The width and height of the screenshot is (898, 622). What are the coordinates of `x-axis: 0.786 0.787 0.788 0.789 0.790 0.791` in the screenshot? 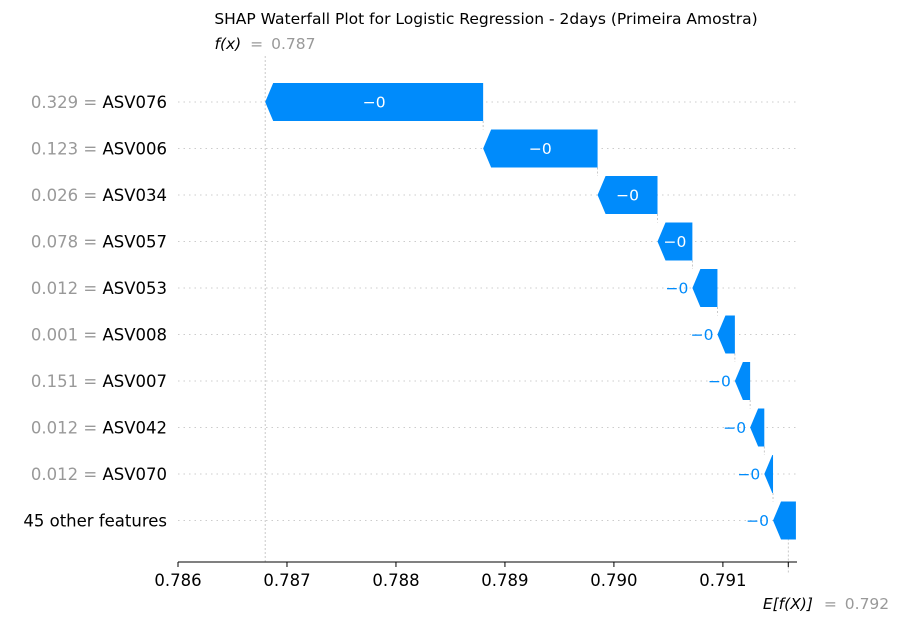 It's located at (475, 575).